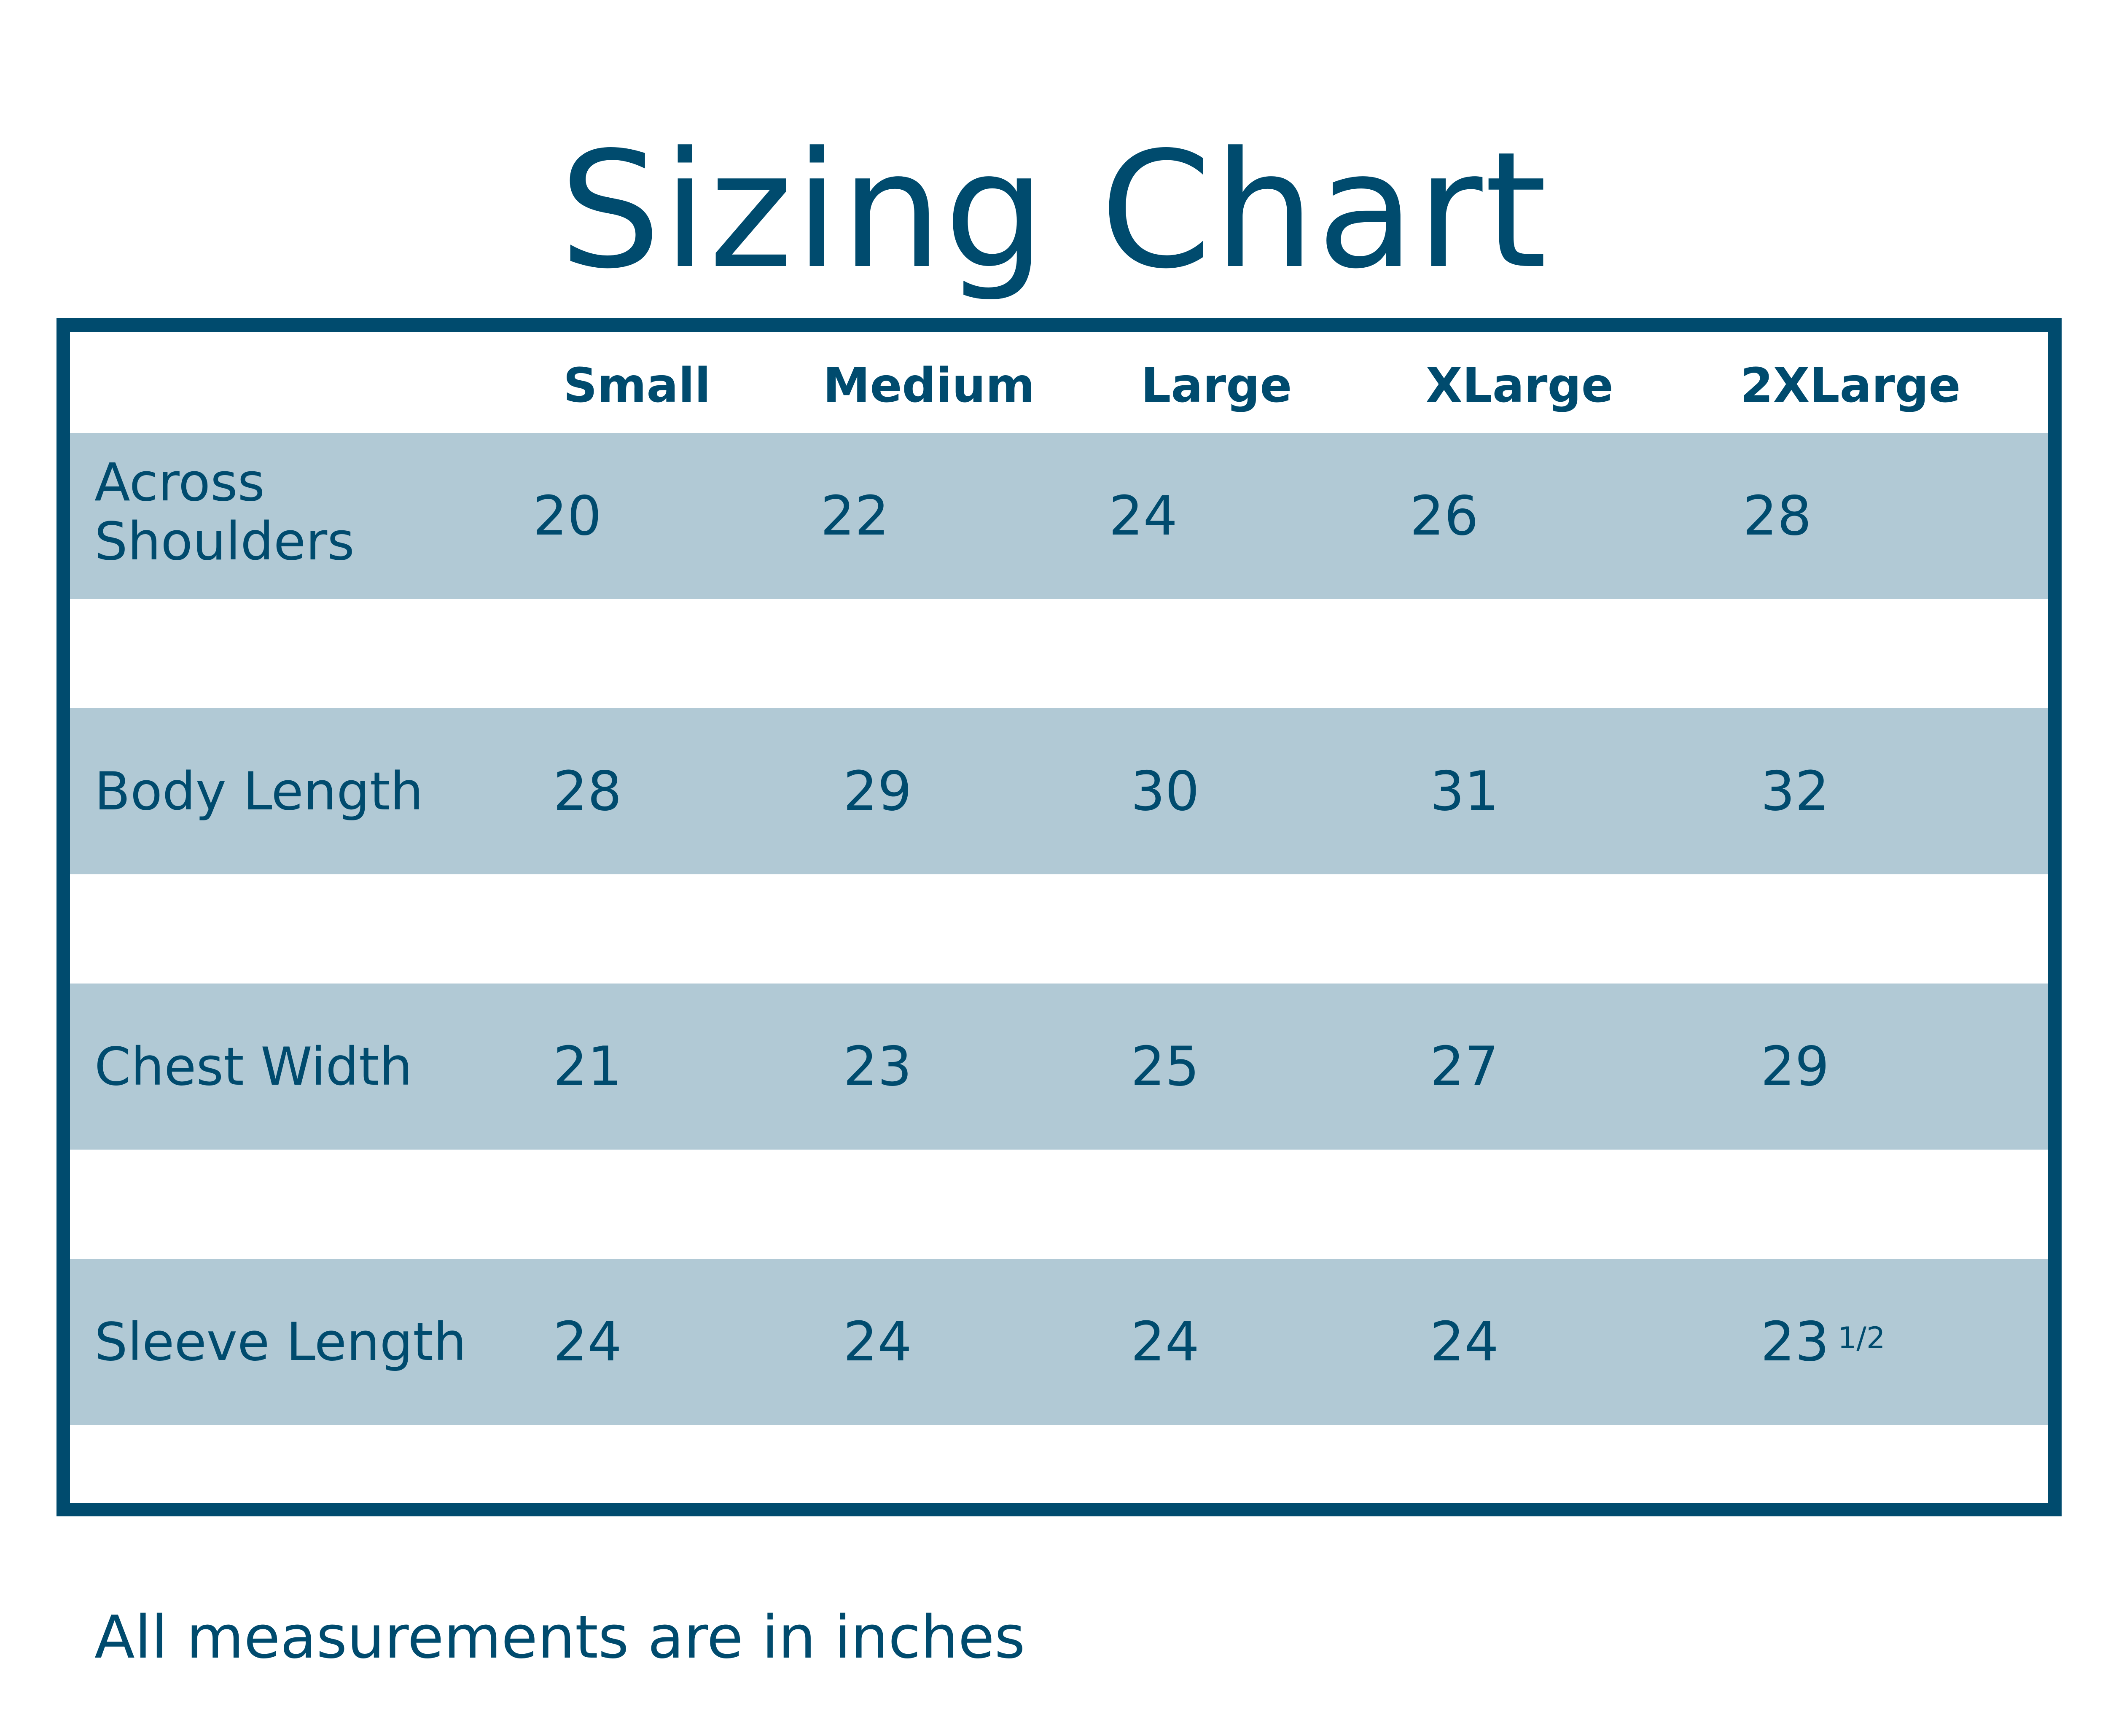 Image resolution: width=2108 pixels, height=1736 pixels. What do you see at coordinates (1216, 385) in the screenshot?
I see `column-header-large: Large` at bounding box center [1216, 385].